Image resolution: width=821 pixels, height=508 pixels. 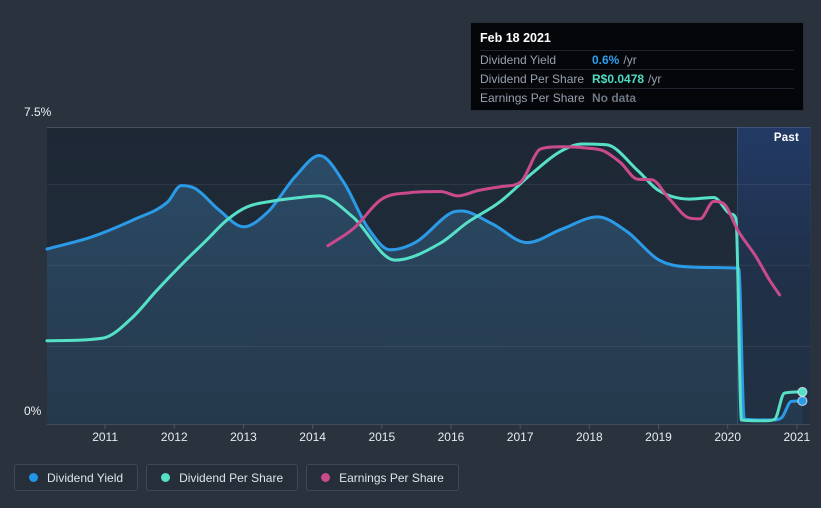 What do you see at coordinates (614, 98) in the screenshot?
I see `tooltip-row-value: No data` at bounding box center [614, 98].